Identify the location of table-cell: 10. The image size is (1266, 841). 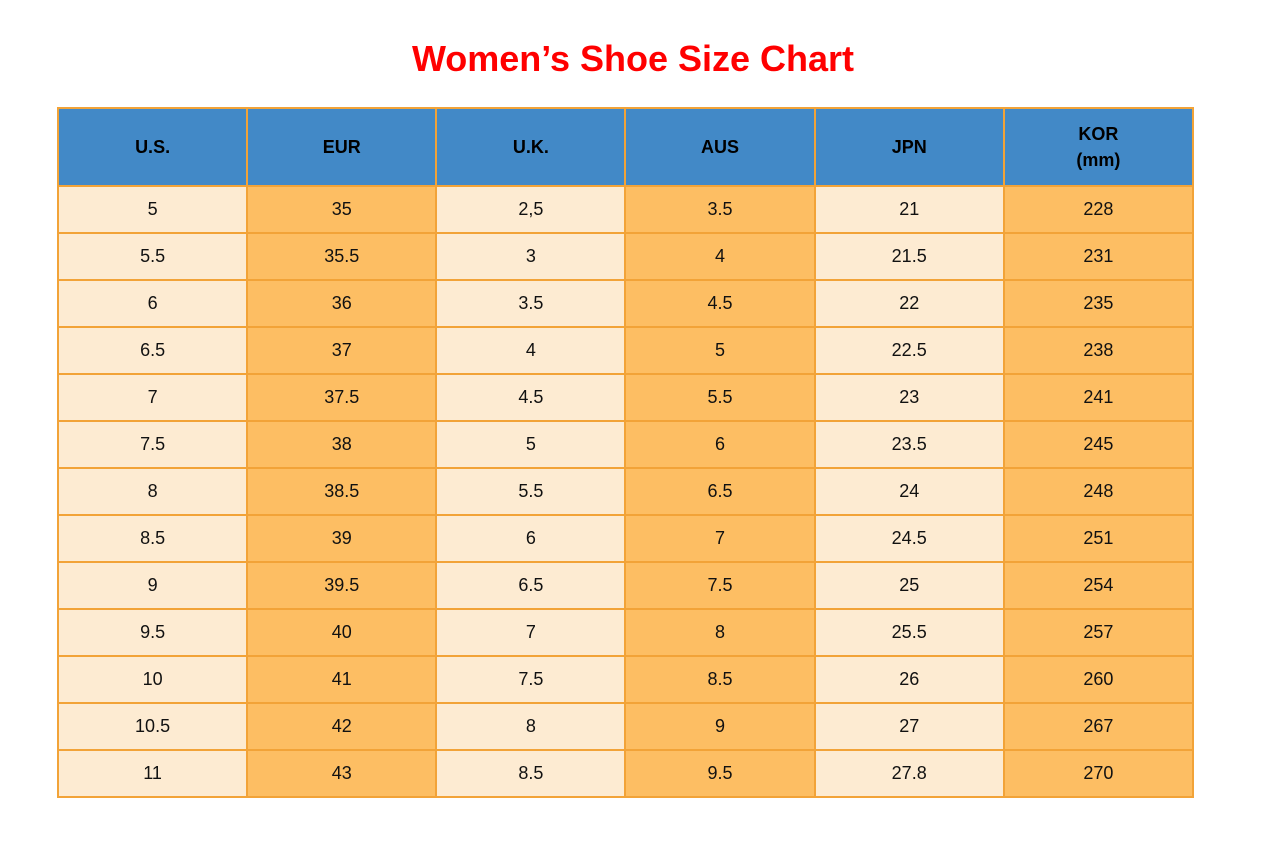
(152, 679).